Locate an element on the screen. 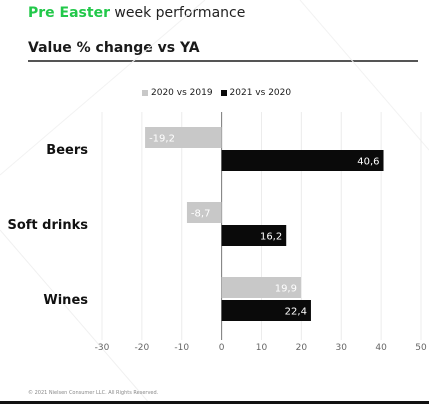  category-label-1: Soft drinks is located at coordinates (47, 225).